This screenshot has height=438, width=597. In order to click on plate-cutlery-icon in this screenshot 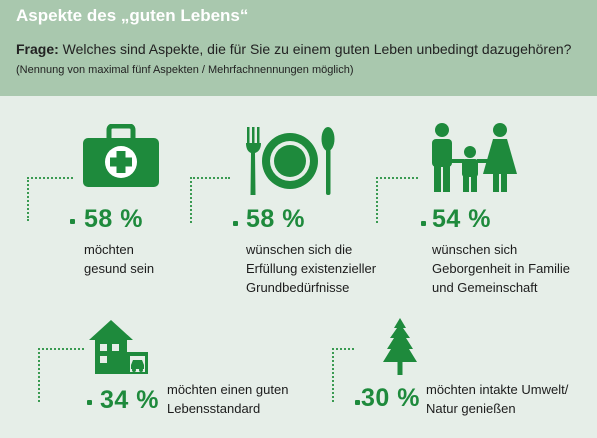, I will do `click(290, 161)`.